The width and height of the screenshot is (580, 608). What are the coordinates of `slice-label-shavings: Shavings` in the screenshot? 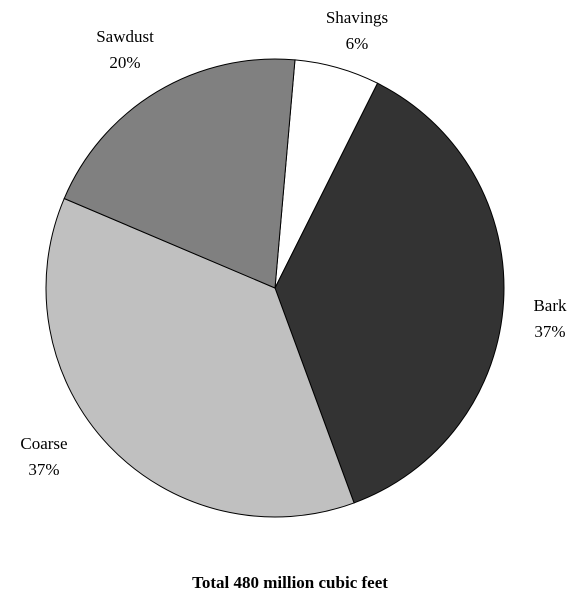 It's located at (357, 17).